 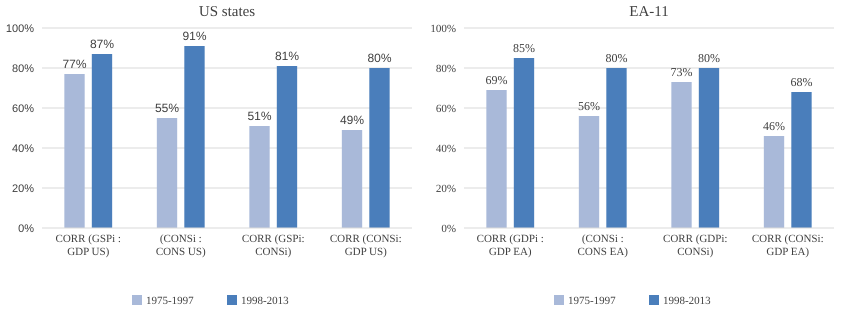 I want to click on x-tick-label: CORR (CONSi: GDP US), so click(x=366, y=245).